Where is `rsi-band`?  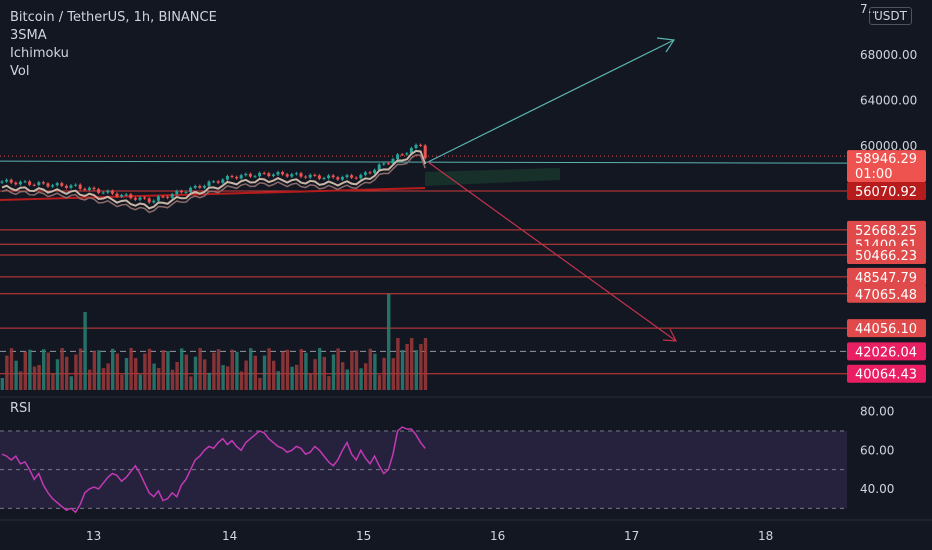
rsi-band is located at coordinates (423, 469).